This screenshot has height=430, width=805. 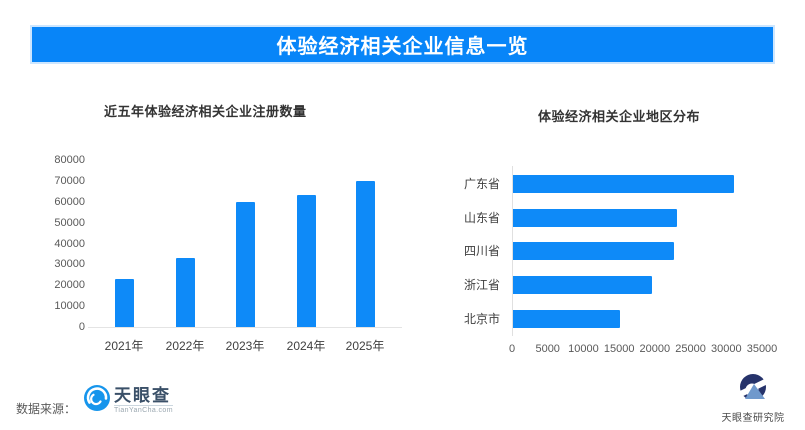 What do you see at coordinates (512, 251) in the screenshot?
I see `y-axis-line` at bounding box center [512, 251].